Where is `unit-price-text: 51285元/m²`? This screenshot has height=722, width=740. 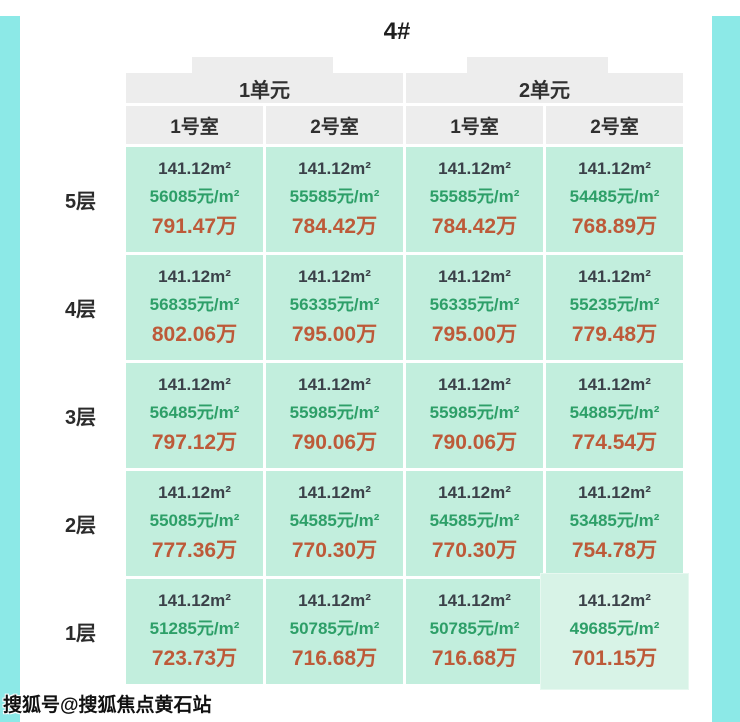 unit-price-text: 51285元/m² is located at coordinates (194, 628).